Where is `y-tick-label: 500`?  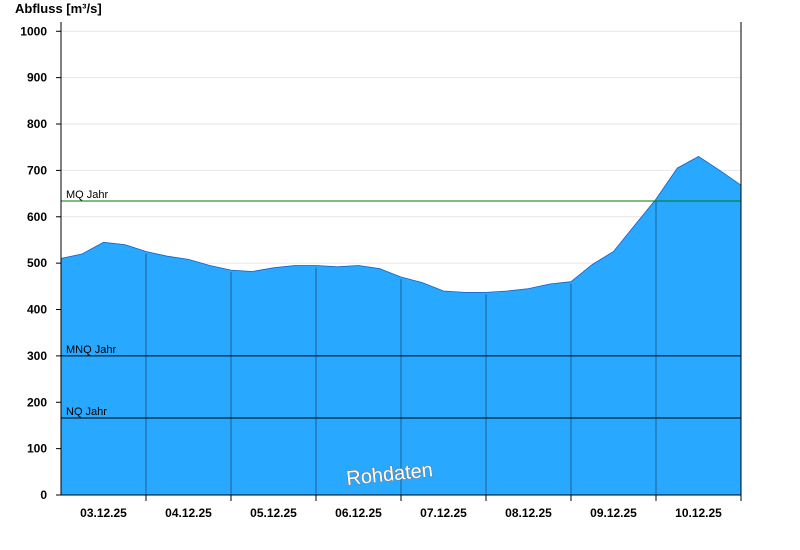
y-tick-label: 500 is located at coordinates (37, 263).